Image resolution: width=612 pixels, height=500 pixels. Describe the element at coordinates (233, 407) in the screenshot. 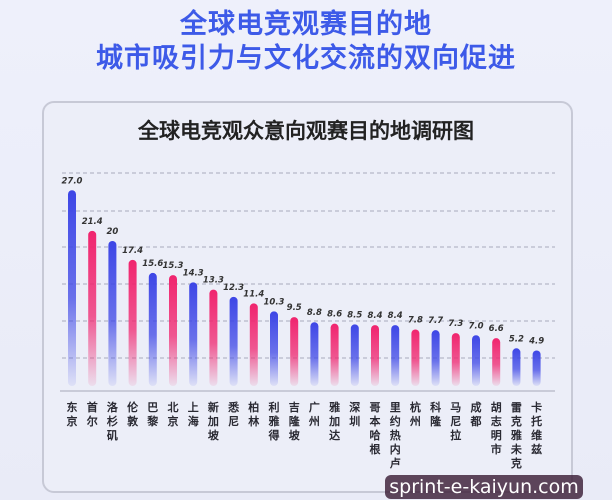

I see `category-label: 悉` at that location.